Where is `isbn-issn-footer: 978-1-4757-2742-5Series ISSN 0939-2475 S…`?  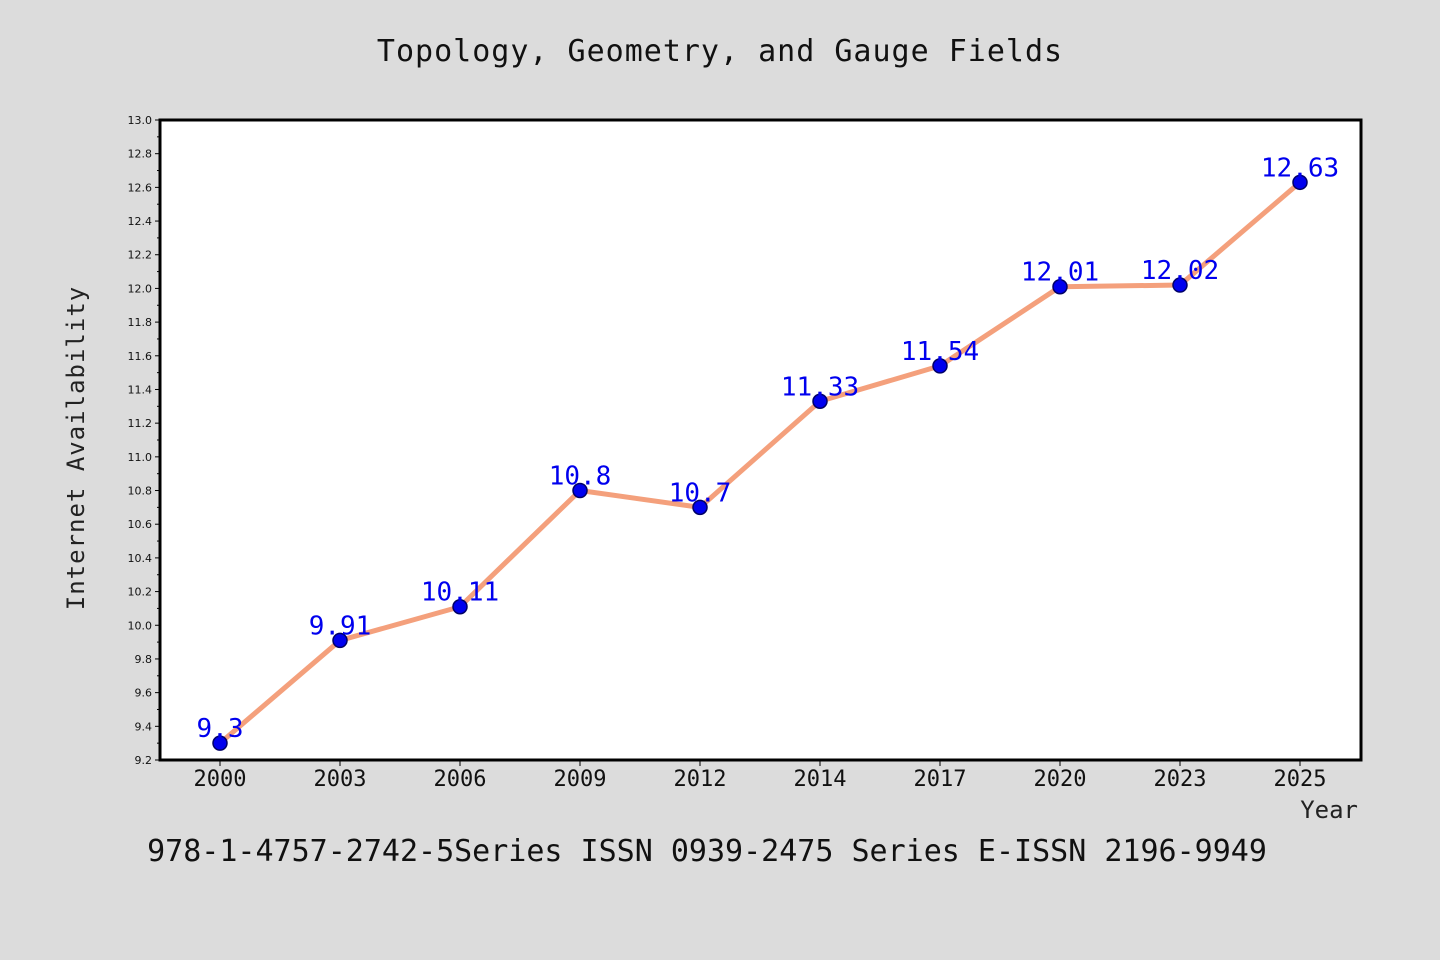
isbn-issn-footer: 978-1-4757-2742-5Series ISSN 0939-2475 S… is located at coordinates (707, 851).